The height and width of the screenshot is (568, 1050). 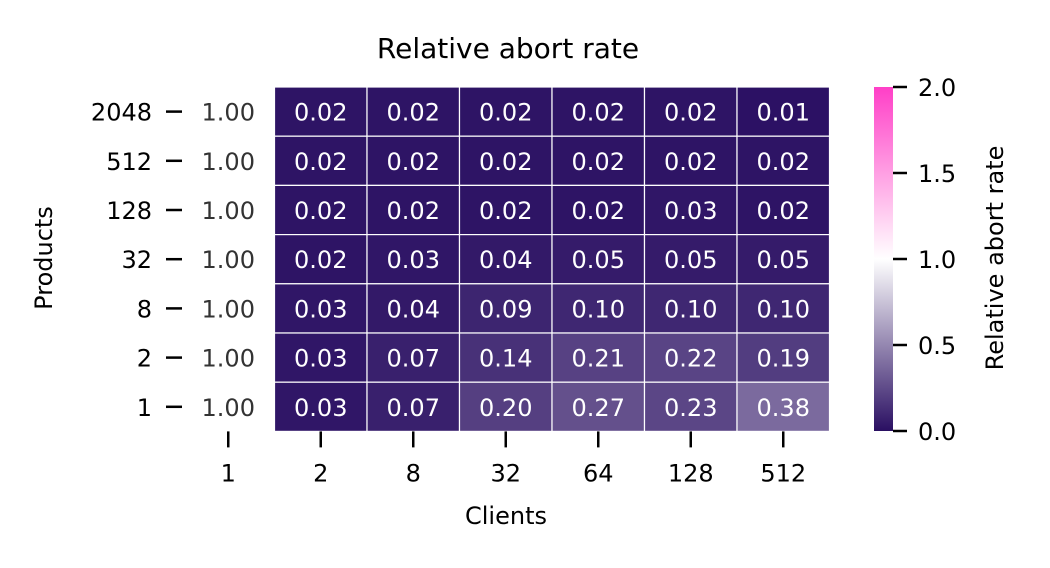 I want to click on y-tick-label: 1, so click(x=144, y=408).